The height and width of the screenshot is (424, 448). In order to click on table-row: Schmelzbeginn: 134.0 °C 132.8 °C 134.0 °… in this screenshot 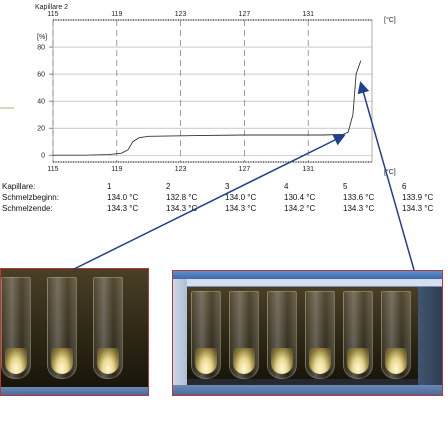, I will do `click(224, 198)`.